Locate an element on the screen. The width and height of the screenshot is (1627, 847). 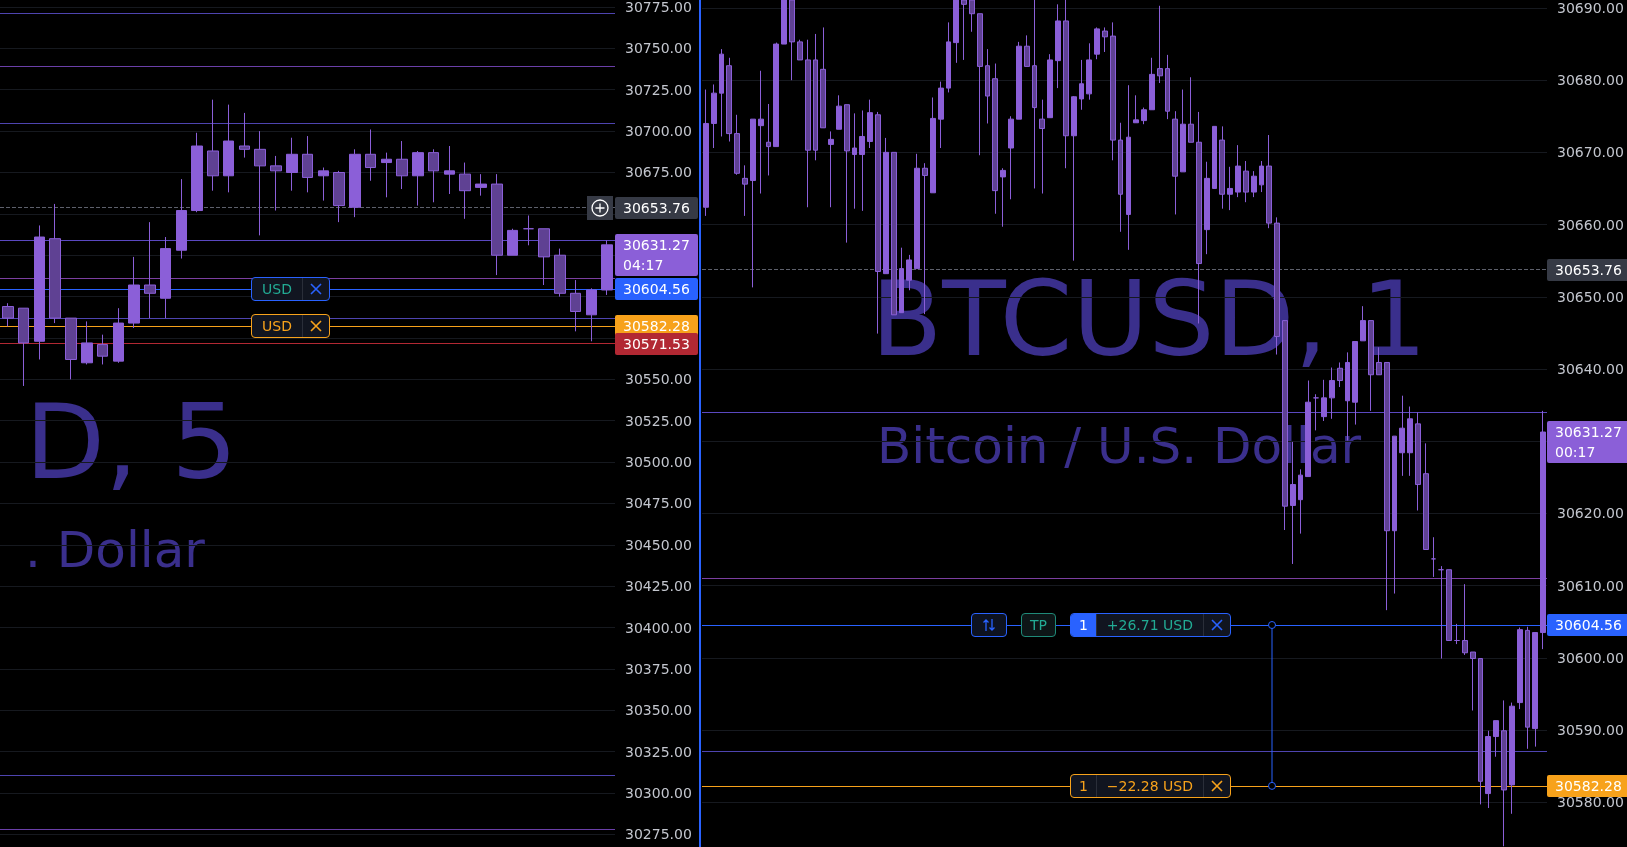
y-tick-label: 30400.00 is located at coordinates (658, 627).